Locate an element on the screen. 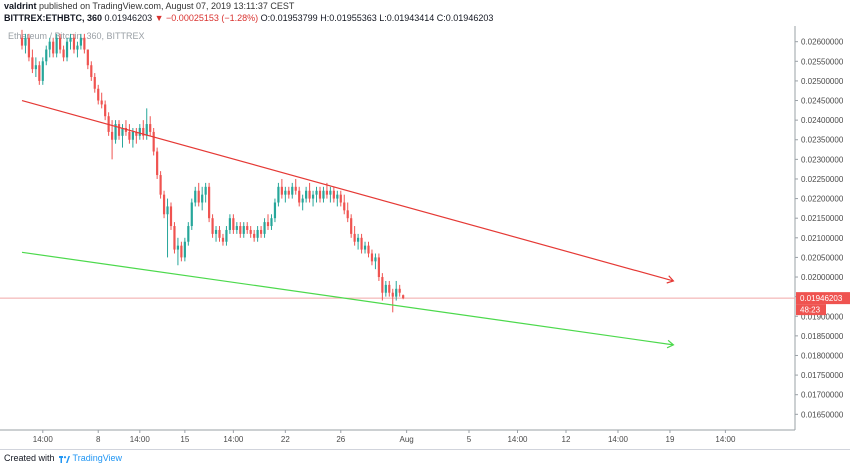 The width and height of the screenshot is (850, 469). y-tick-label: 0.02450000 is located at coordinates (822, 101).